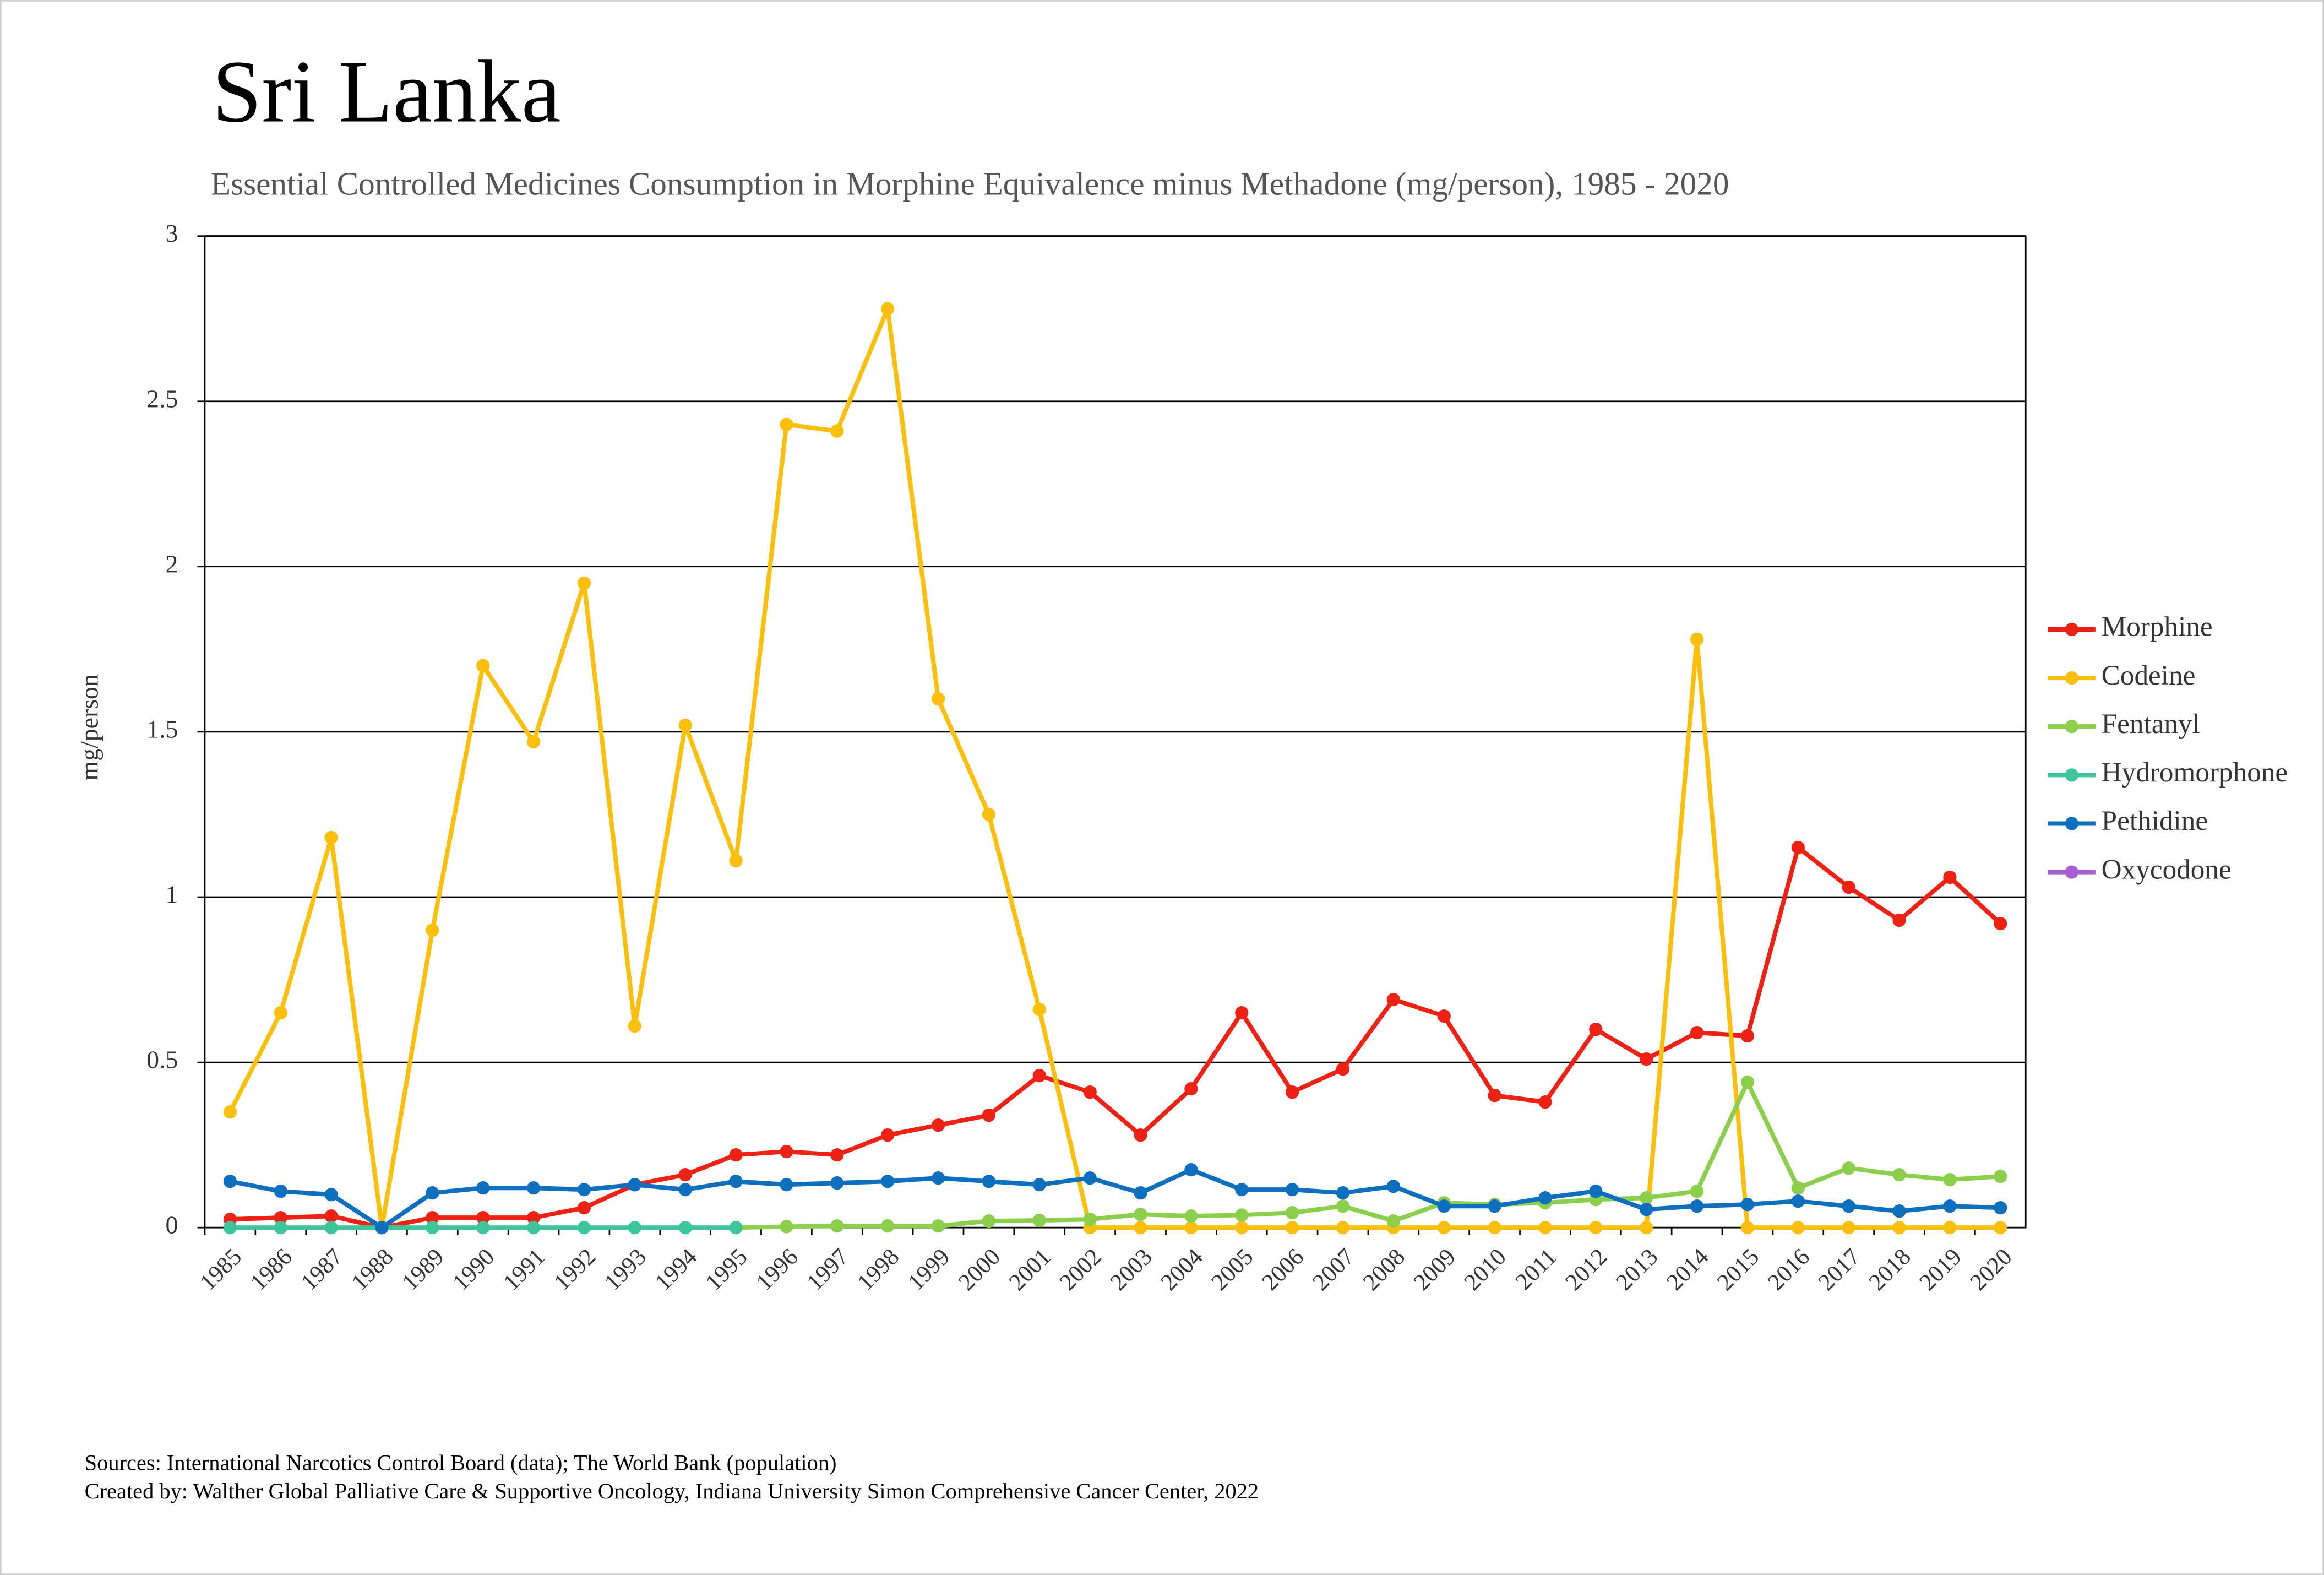 The width and height of the screenshot is (2324, 1575). What do you see at coordinates (162, 729) in the screenshot?
I see `y-tick-label: 1.5` at bounding box center [162, 729].